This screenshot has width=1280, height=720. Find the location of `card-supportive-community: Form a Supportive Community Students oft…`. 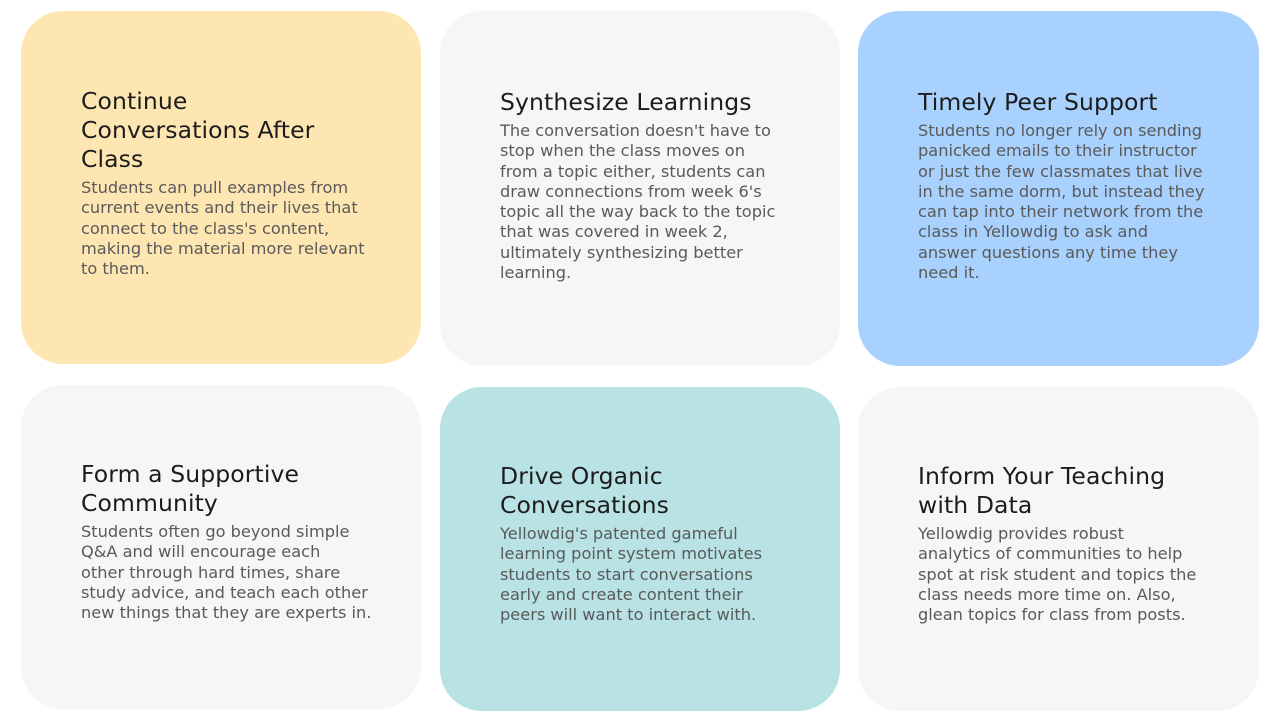

card-supportive-community: Form a Supportive Community Students oft… is located at coordinates (221, 547).